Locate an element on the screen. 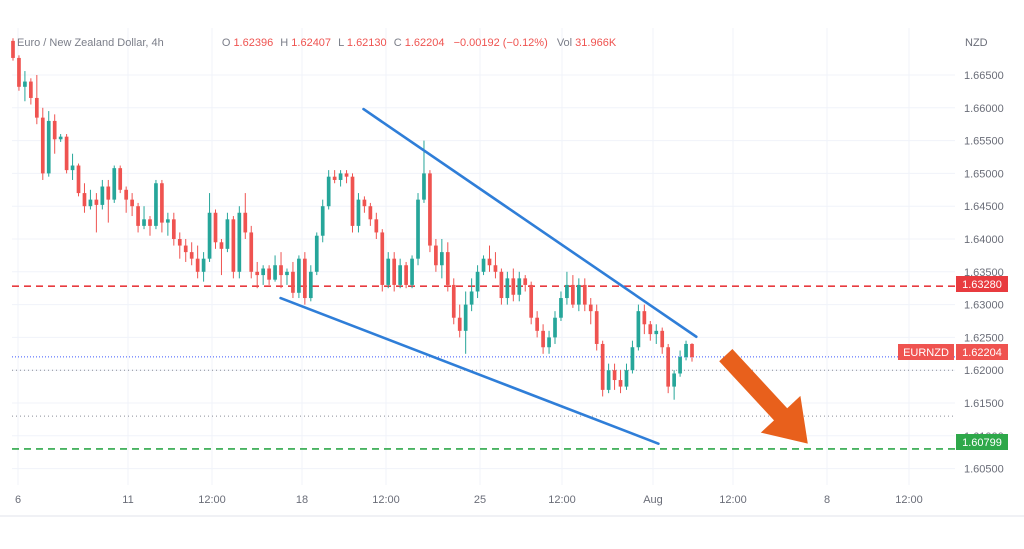  change-value: −0.00192 (−0.12%) is located at coordinates (501, 43).